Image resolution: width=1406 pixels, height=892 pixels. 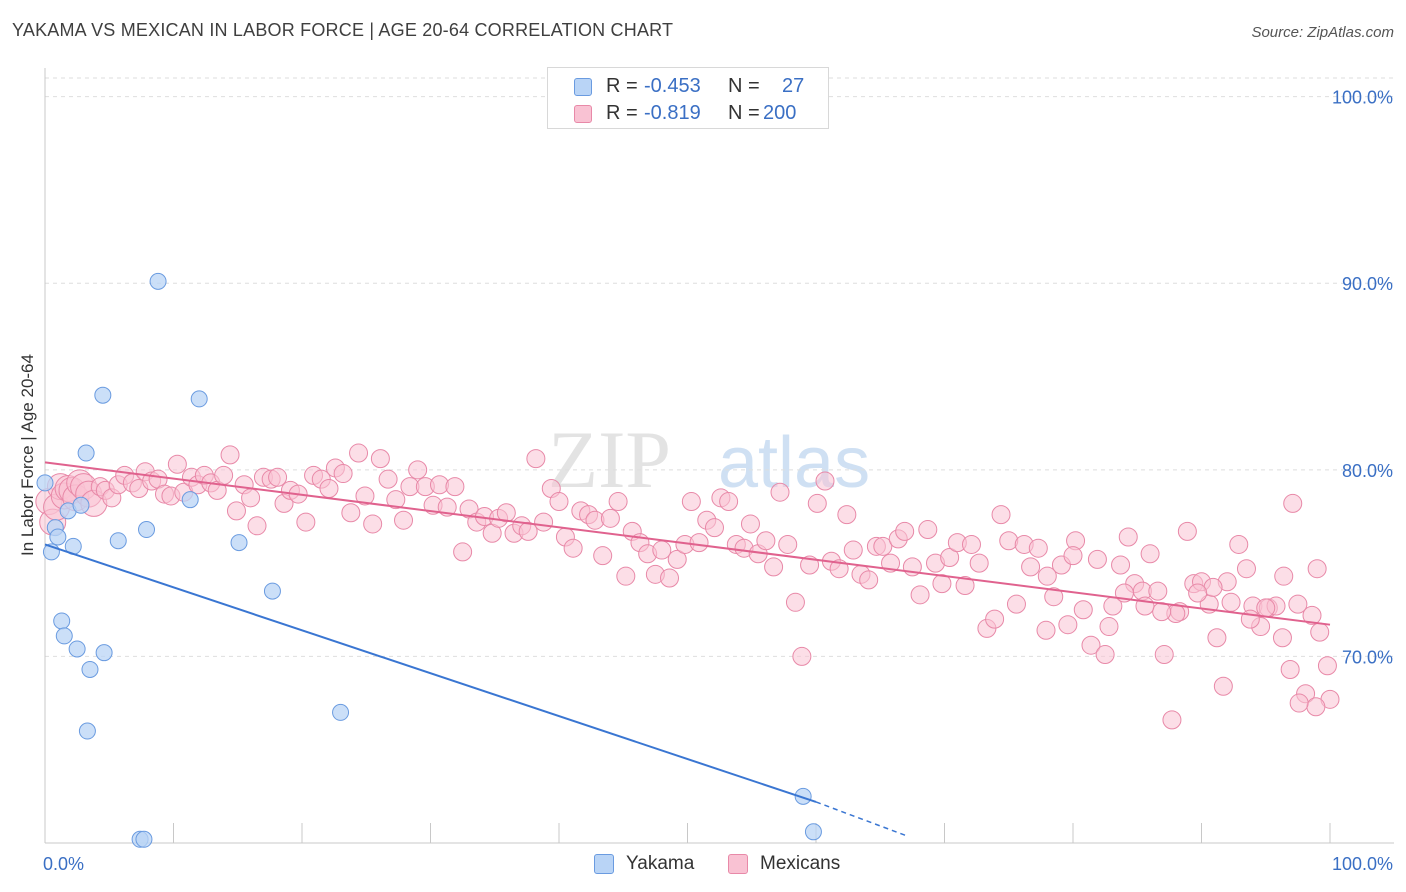 What do you see at coordinates (63, 864) in the screenshot?
I see `x-tick-label: 0.0%` at bounding box center [63, 864].